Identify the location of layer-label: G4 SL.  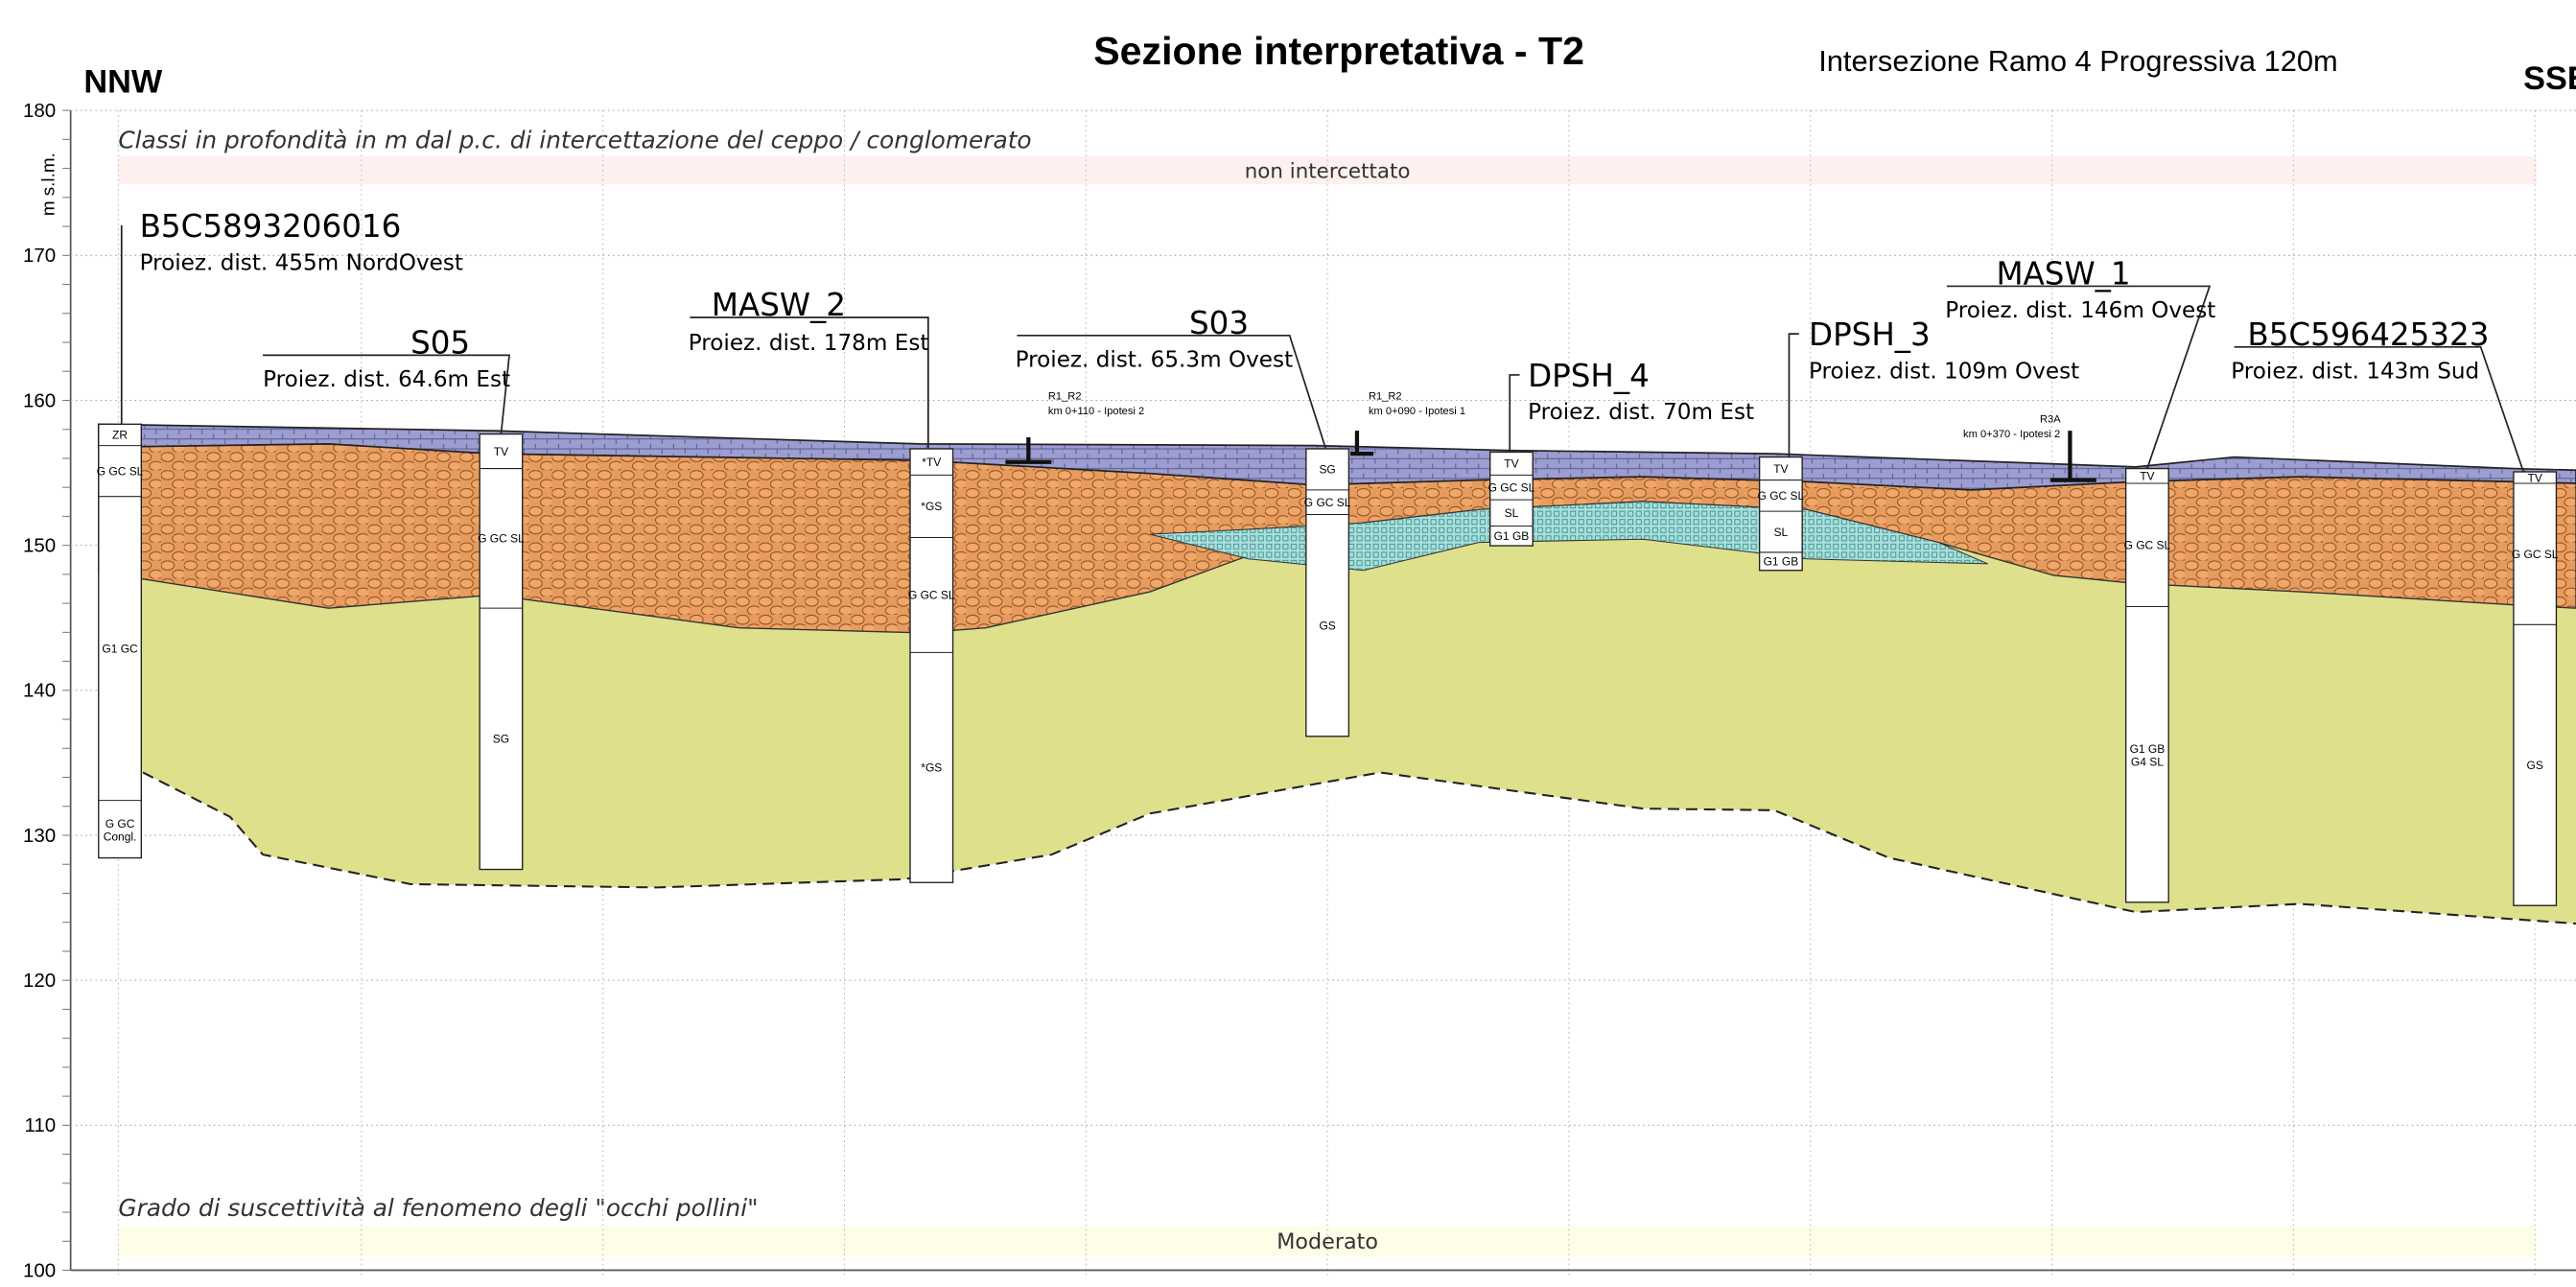
(2147, 762).